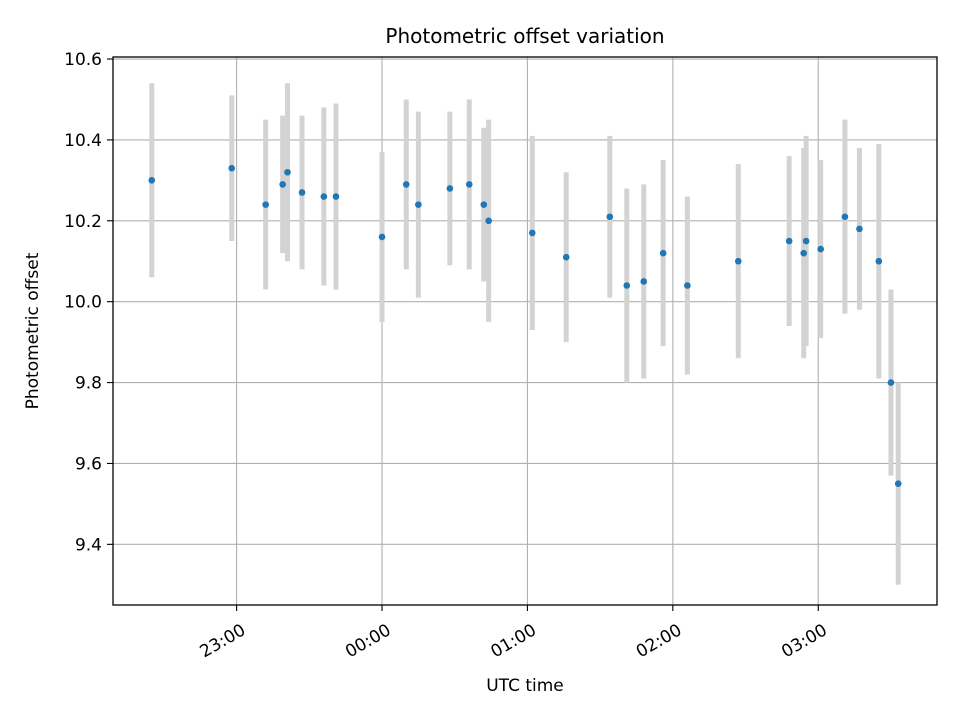 The width and height of the screenshot is (960, 720). What do you see at coordinates (88, 545) in the screenshot?
I see `y-tick-label: 9.4` at bounding box center [88, 545].